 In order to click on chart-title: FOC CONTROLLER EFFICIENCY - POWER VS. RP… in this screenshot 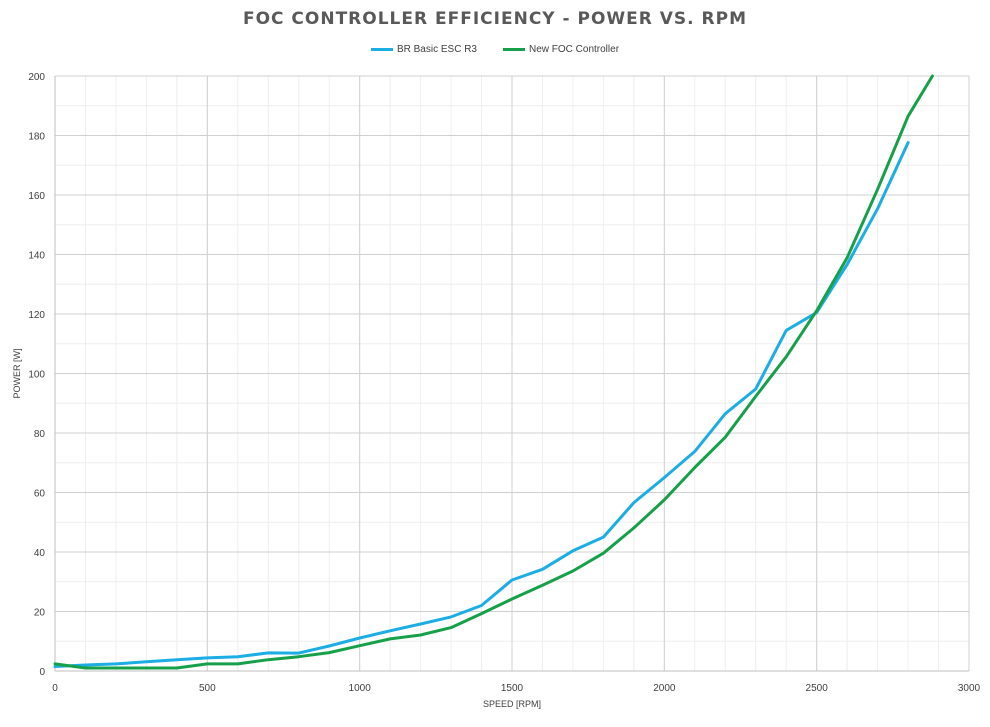, I will do `click(495, 19)`.